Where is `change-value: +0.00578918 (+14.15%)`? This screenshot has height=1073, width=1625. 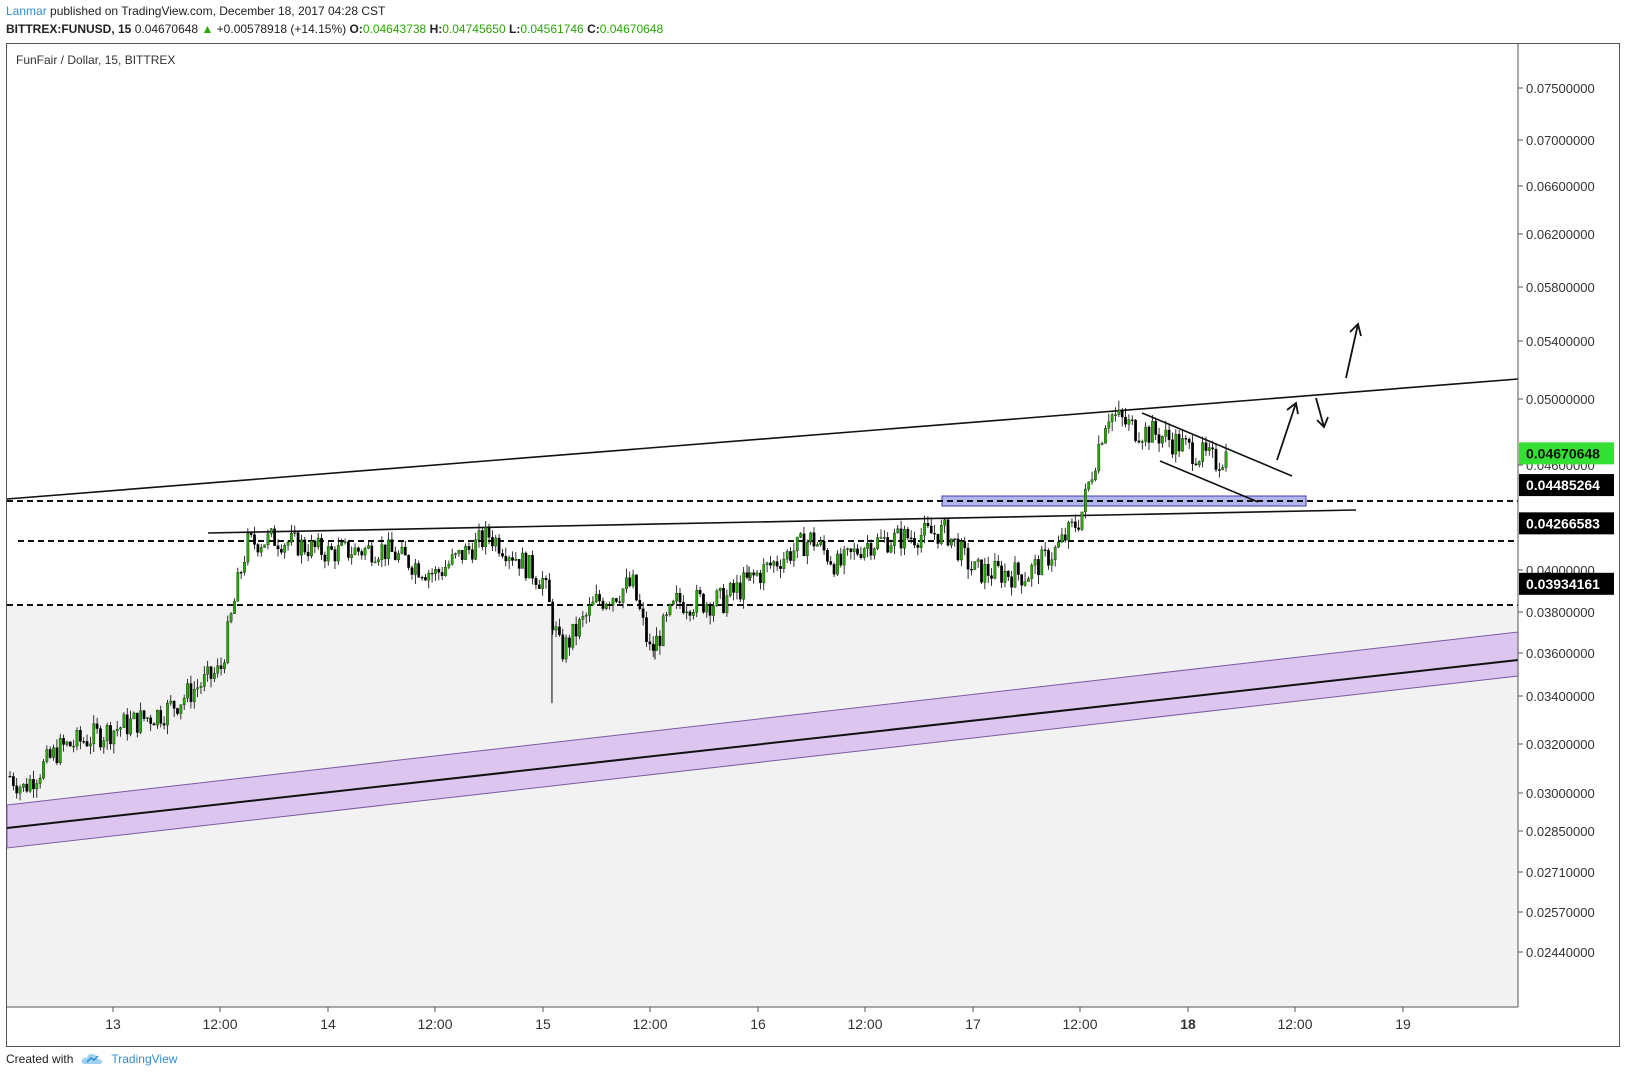
change-value: +0.00578918 (+14.15%) is located at coordinates (281, 29).